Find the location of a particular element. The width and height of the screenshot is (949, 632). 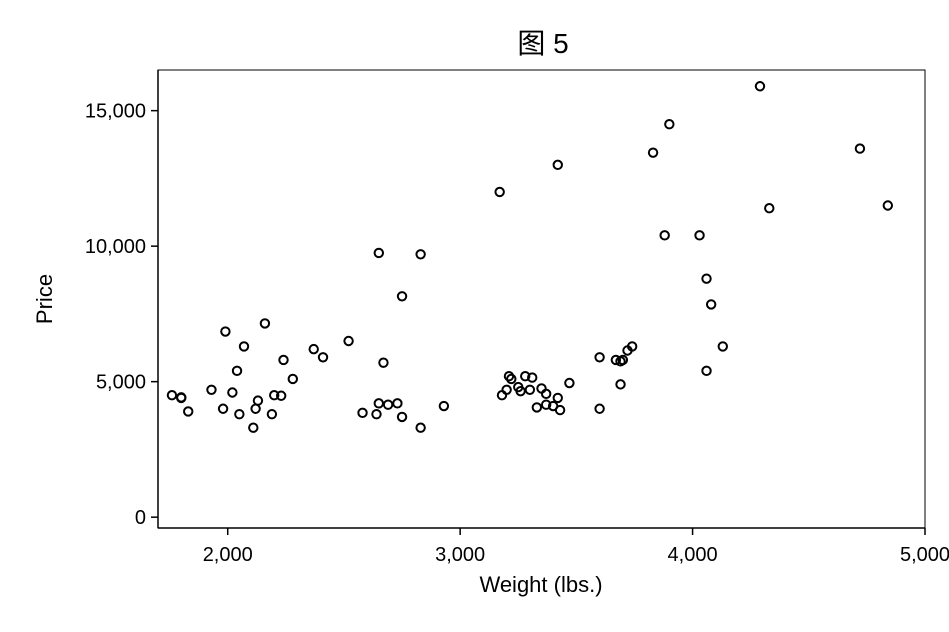

x-tick-label: 2,000 is located at coordinates (228, 555).